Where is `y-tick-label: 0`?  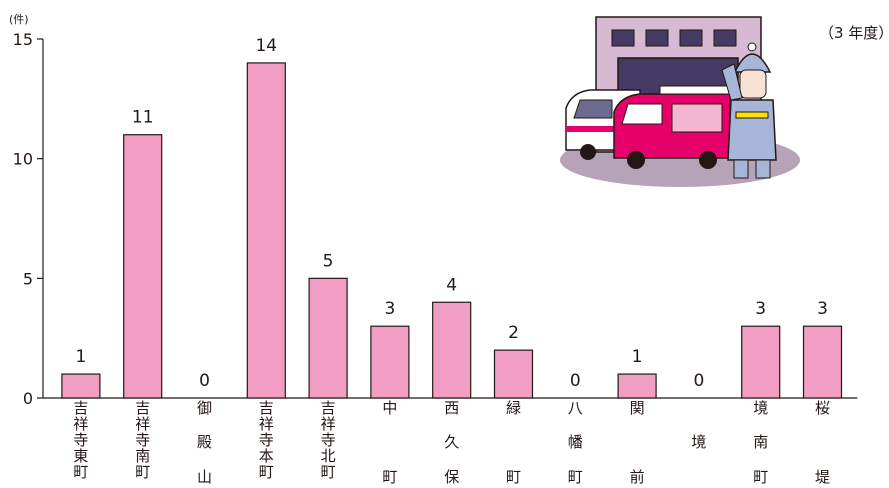
y-tick-label: 0 is located at coordinates (28, 398).